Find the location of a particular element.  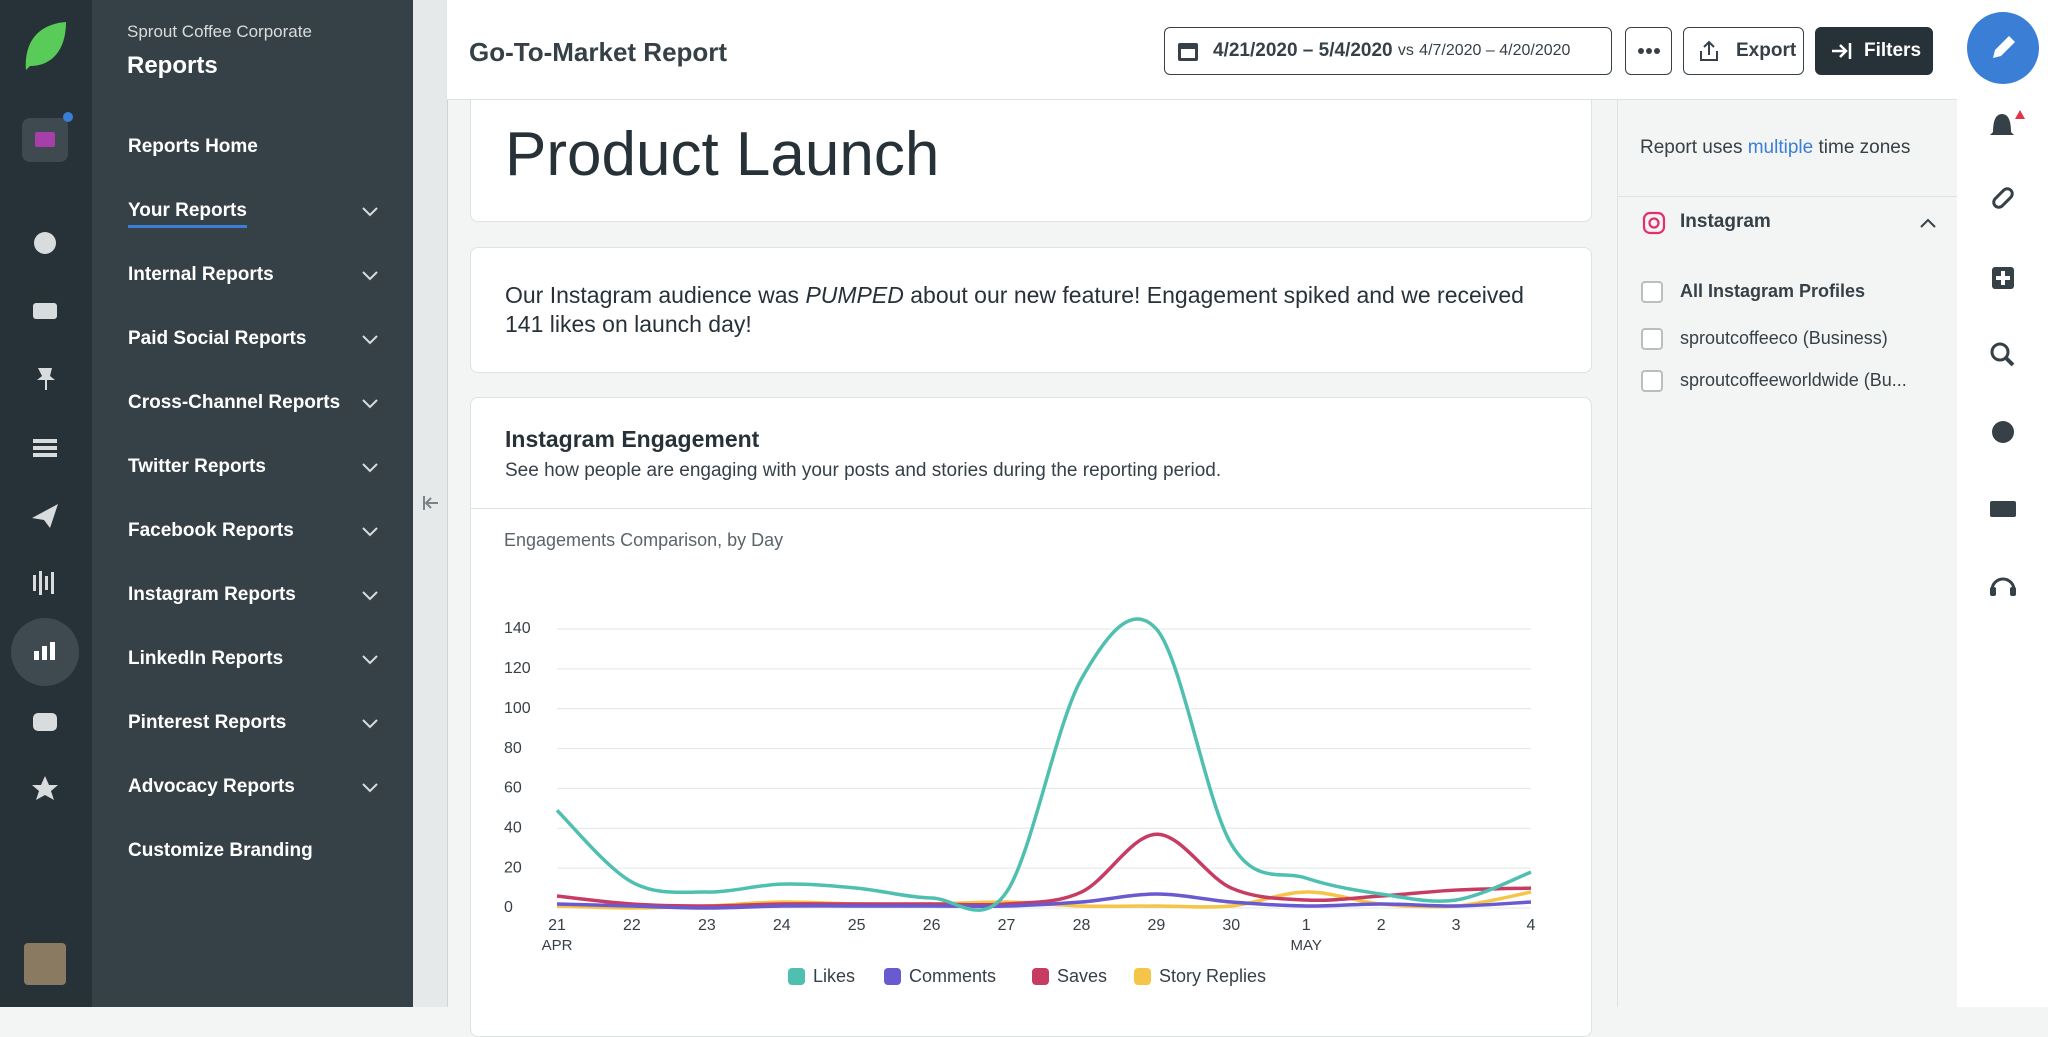

org-name: Sprout Coffee Corporate is located at coordinates (219, 31).